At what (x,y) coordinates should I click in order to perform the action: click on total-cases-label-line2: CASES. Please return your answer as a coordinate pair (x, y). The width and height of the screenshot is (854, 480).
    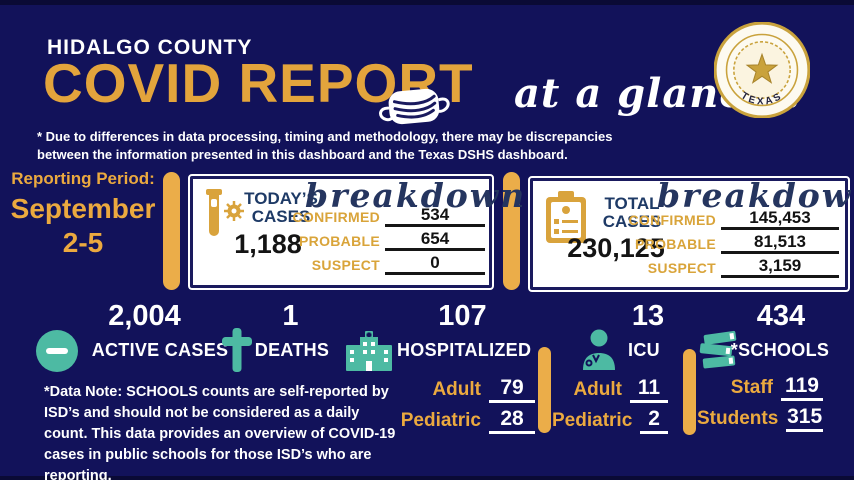
    Looking at the image, I should click on (632, 221).